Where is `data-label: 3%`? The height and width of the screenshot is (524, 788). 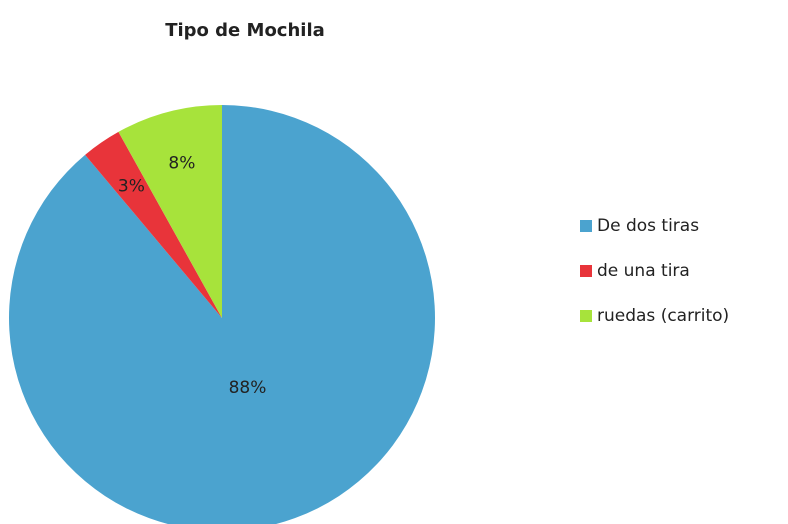 data-label: 3% is located at coordinates (131, 186).